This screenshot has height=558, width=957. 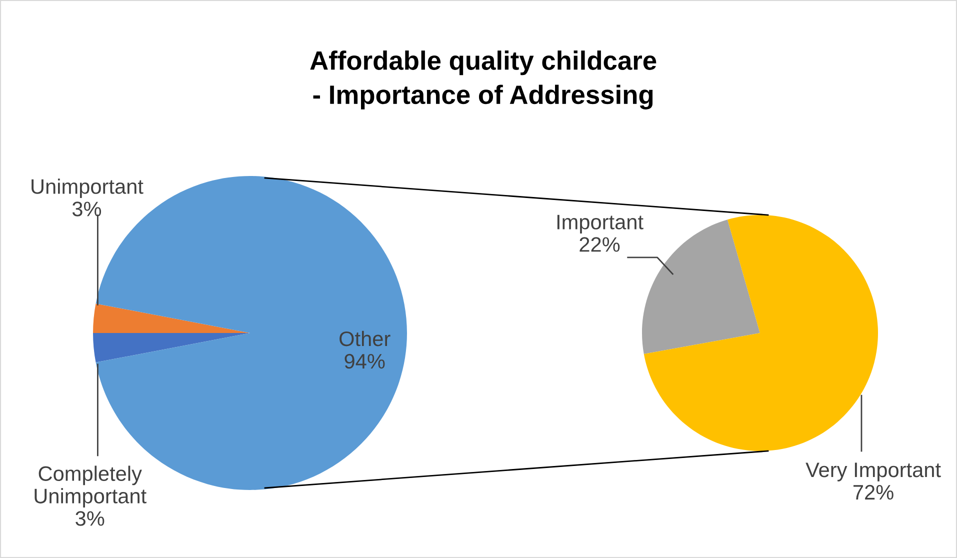 I want to click on slice-label: Other, so click(x=365, y=338).